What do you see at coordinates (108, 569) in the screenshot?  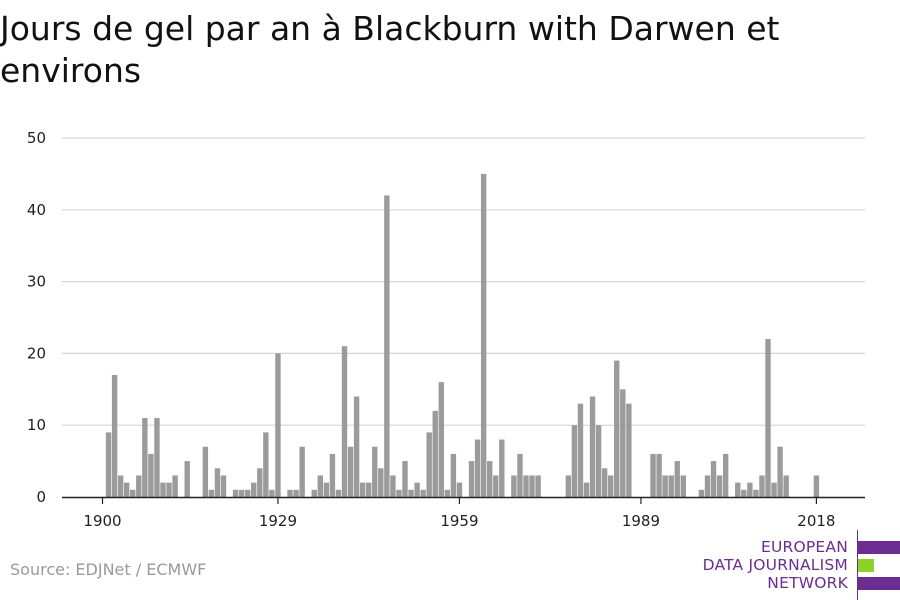 I see `source-note: Source: EDJNet / ECMWF` at bounding box center [108, 569].